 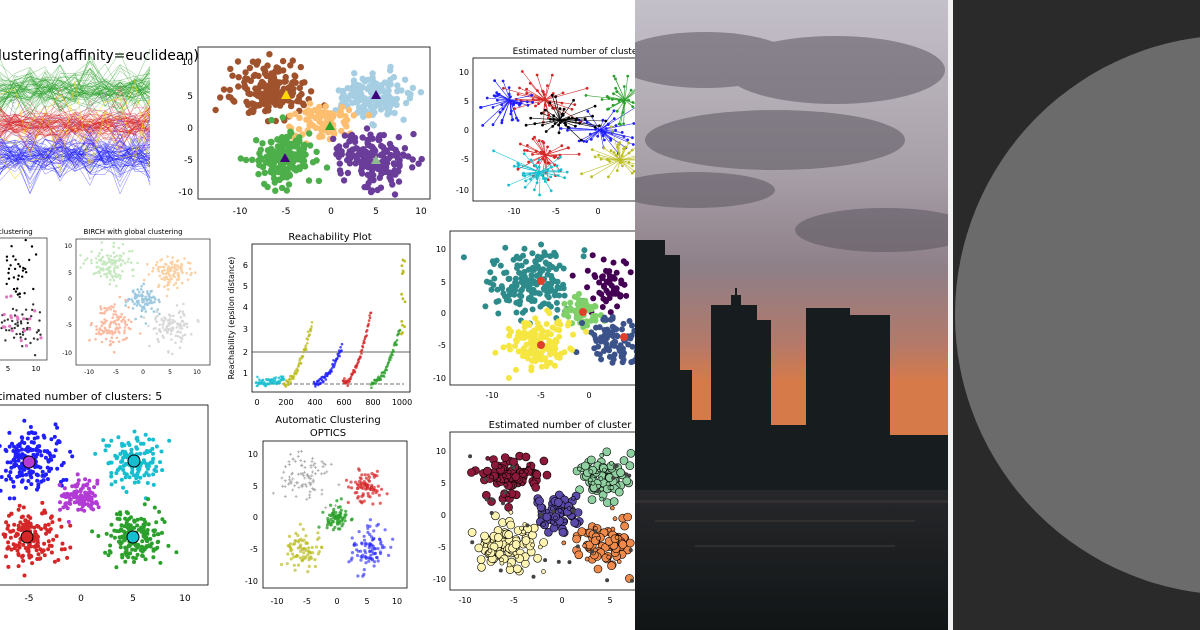 I want to click on noise-point, so click(x=630, y=550).